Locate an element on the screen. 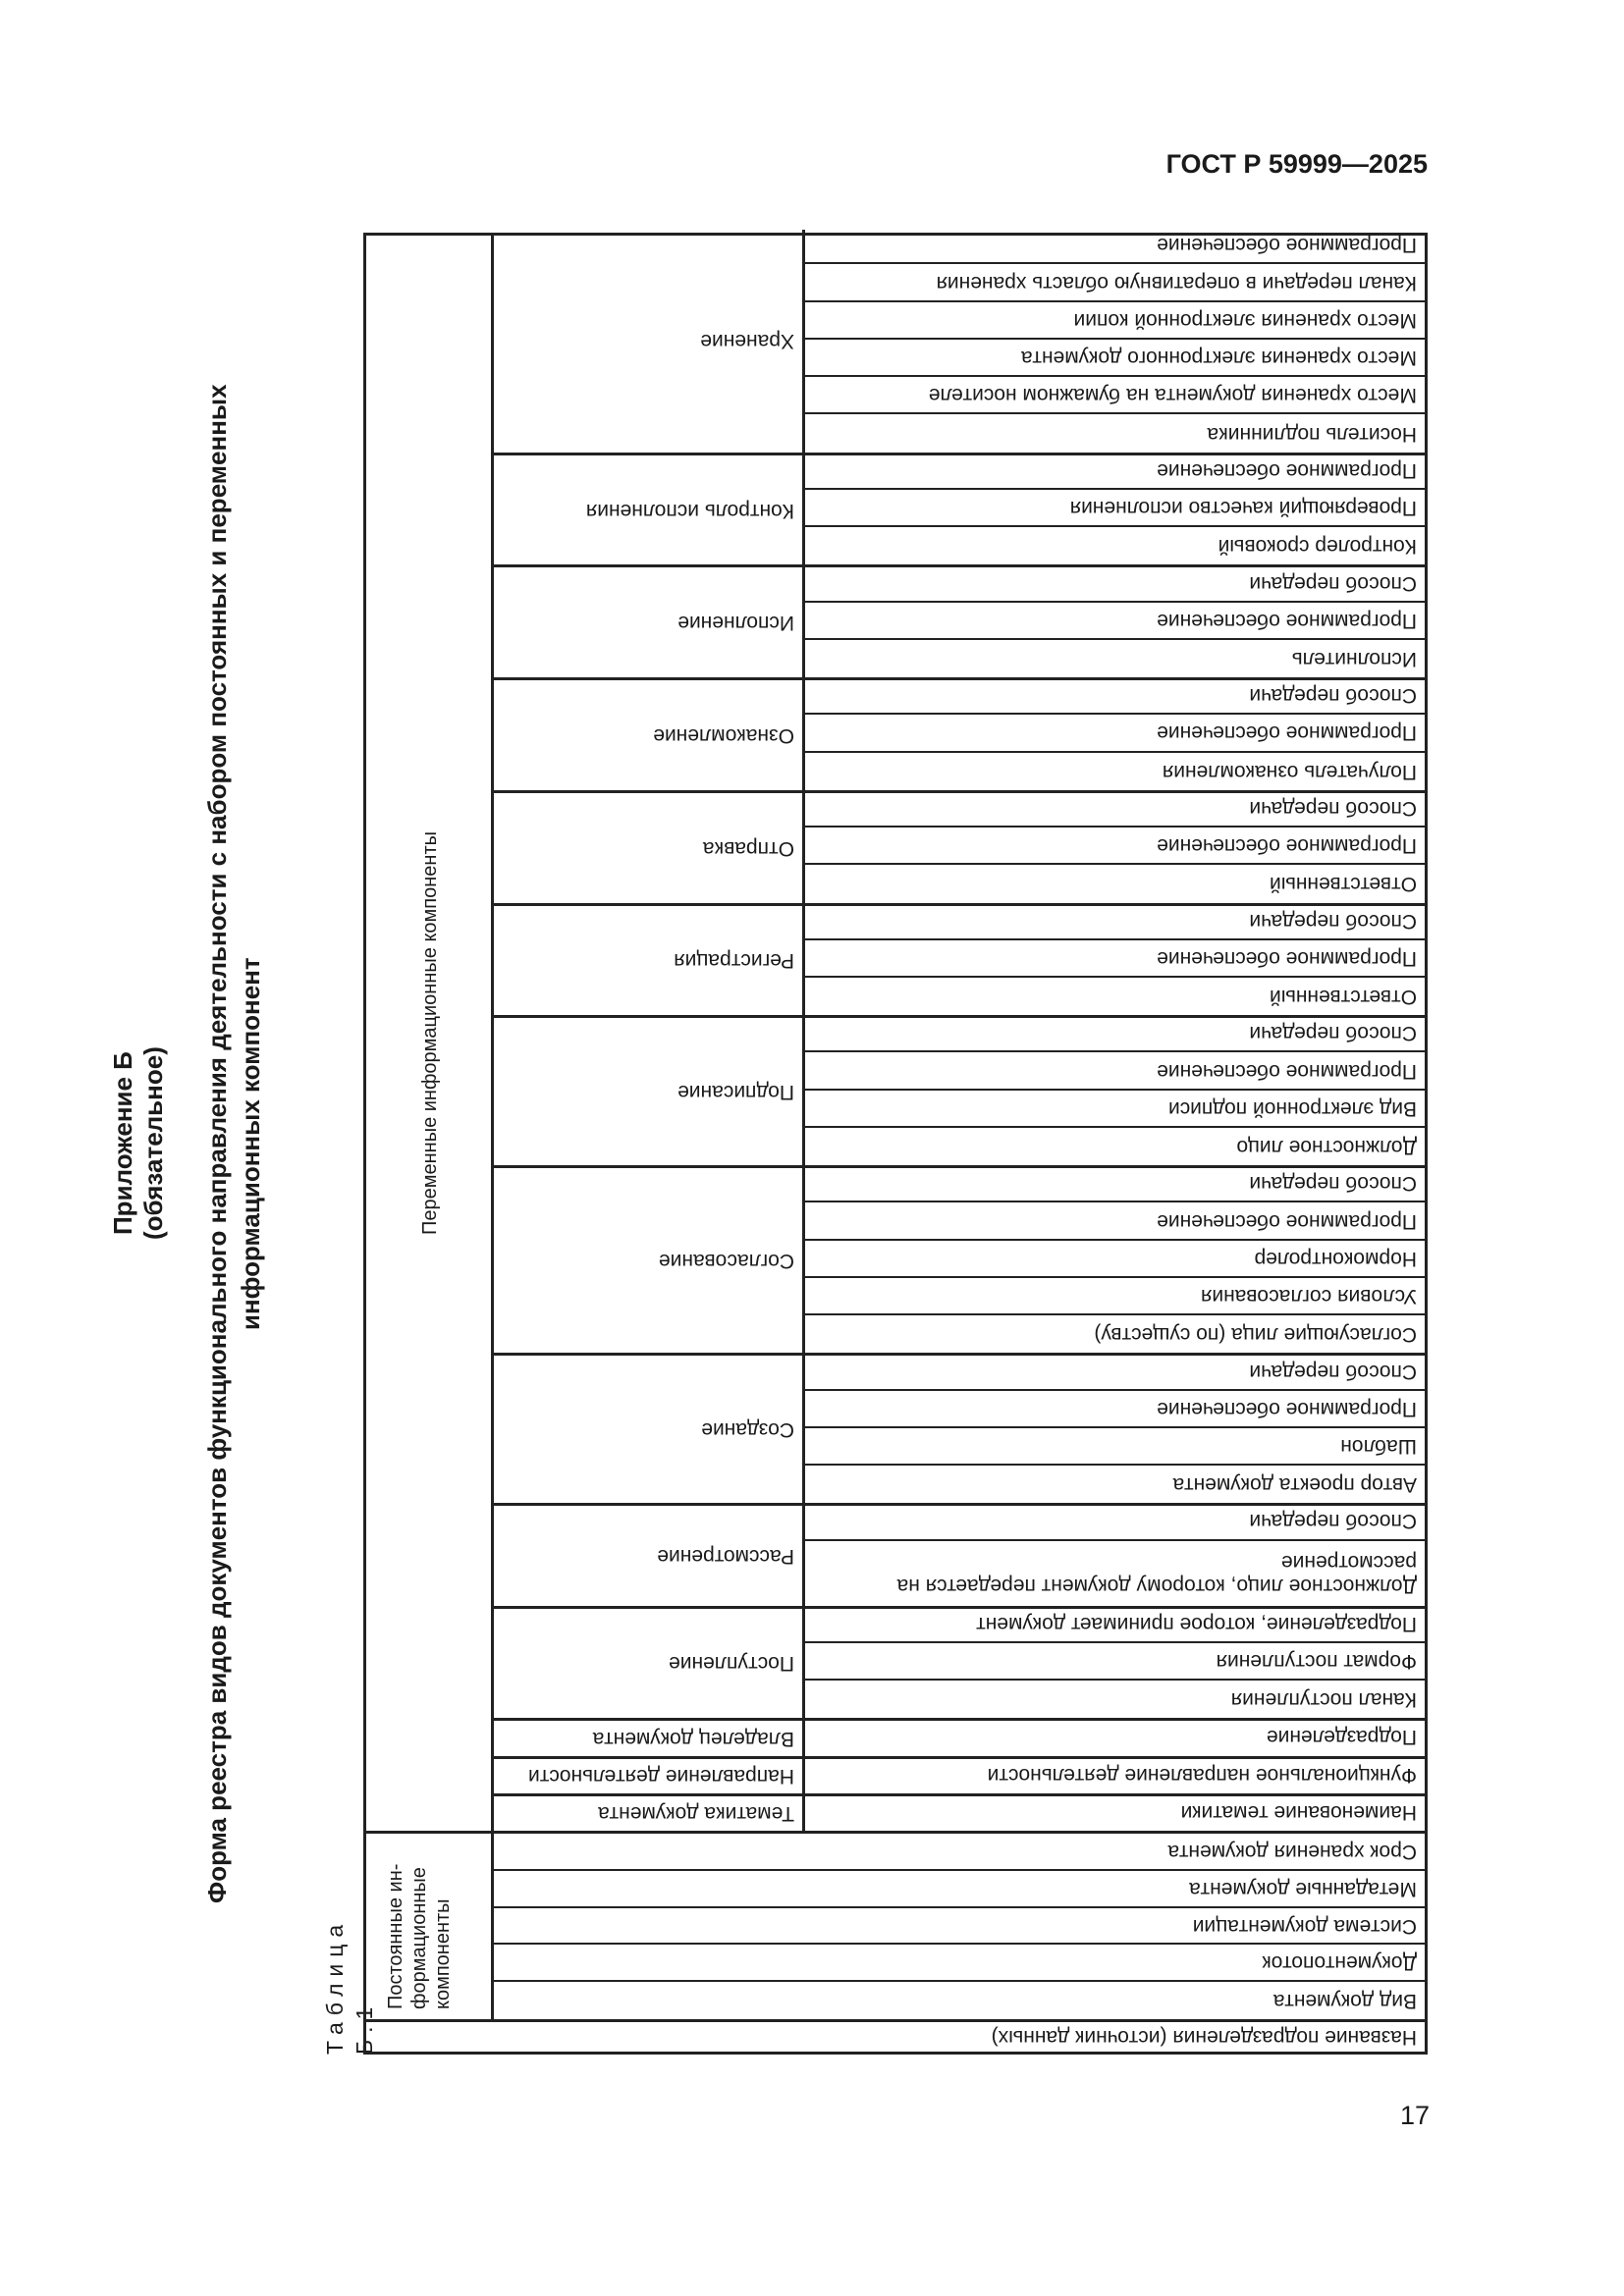 The image size is (1624, 2296). group-items: Функциональное направление деятельности is located at coordinates (1115, 1776).